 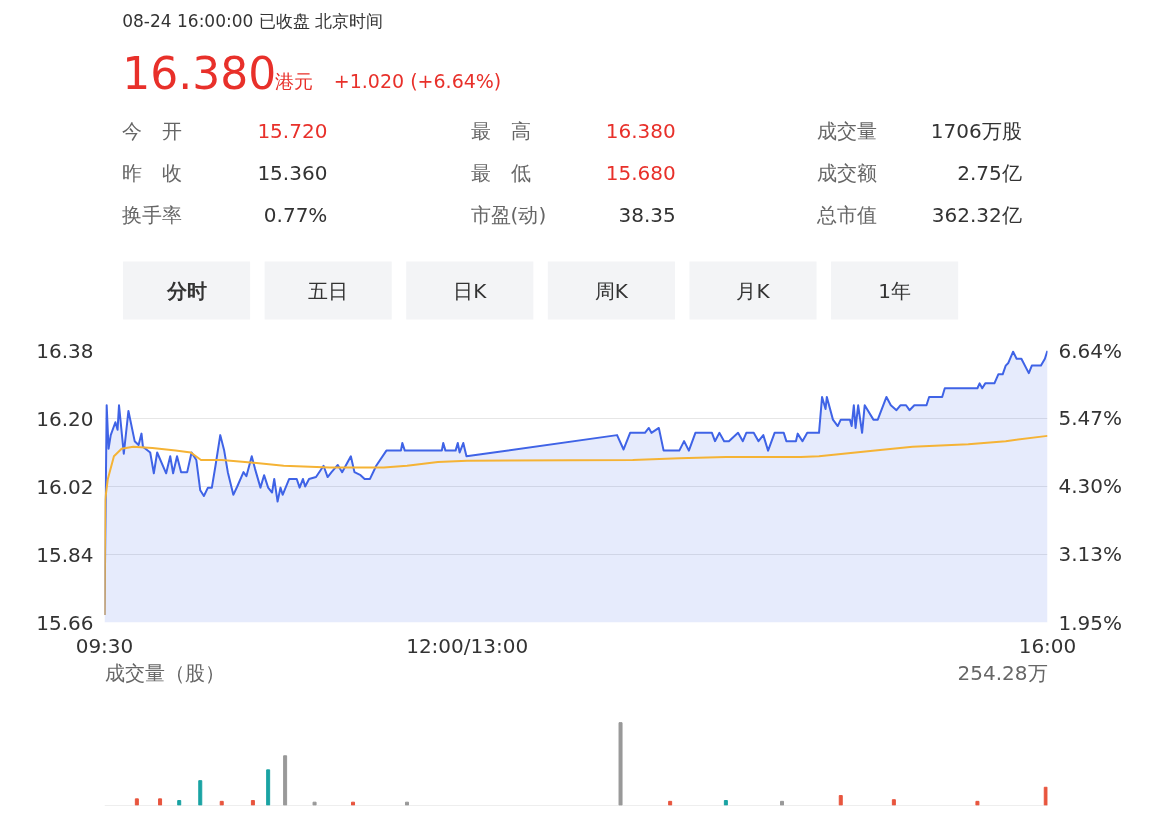 I want to click on text: 38.35, so click(x=647, y=214).